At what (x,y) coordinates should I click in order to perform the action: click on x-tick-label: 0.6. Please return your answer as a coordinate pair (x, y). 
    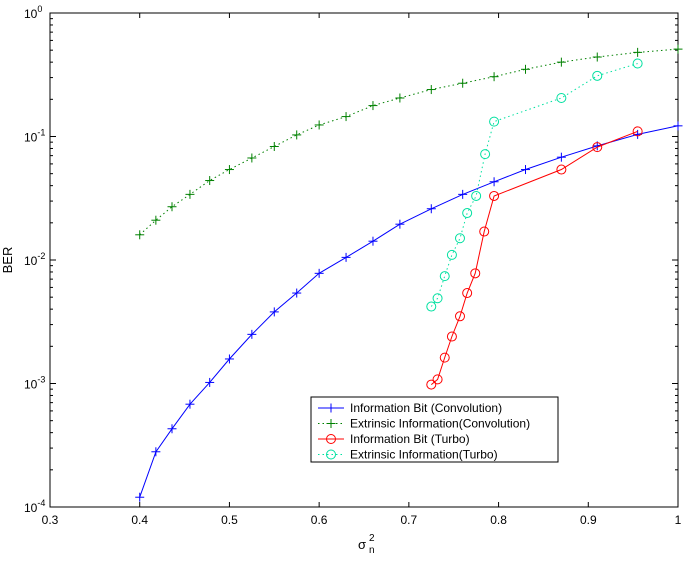
    Looking at the image, I should click on (319, 520).